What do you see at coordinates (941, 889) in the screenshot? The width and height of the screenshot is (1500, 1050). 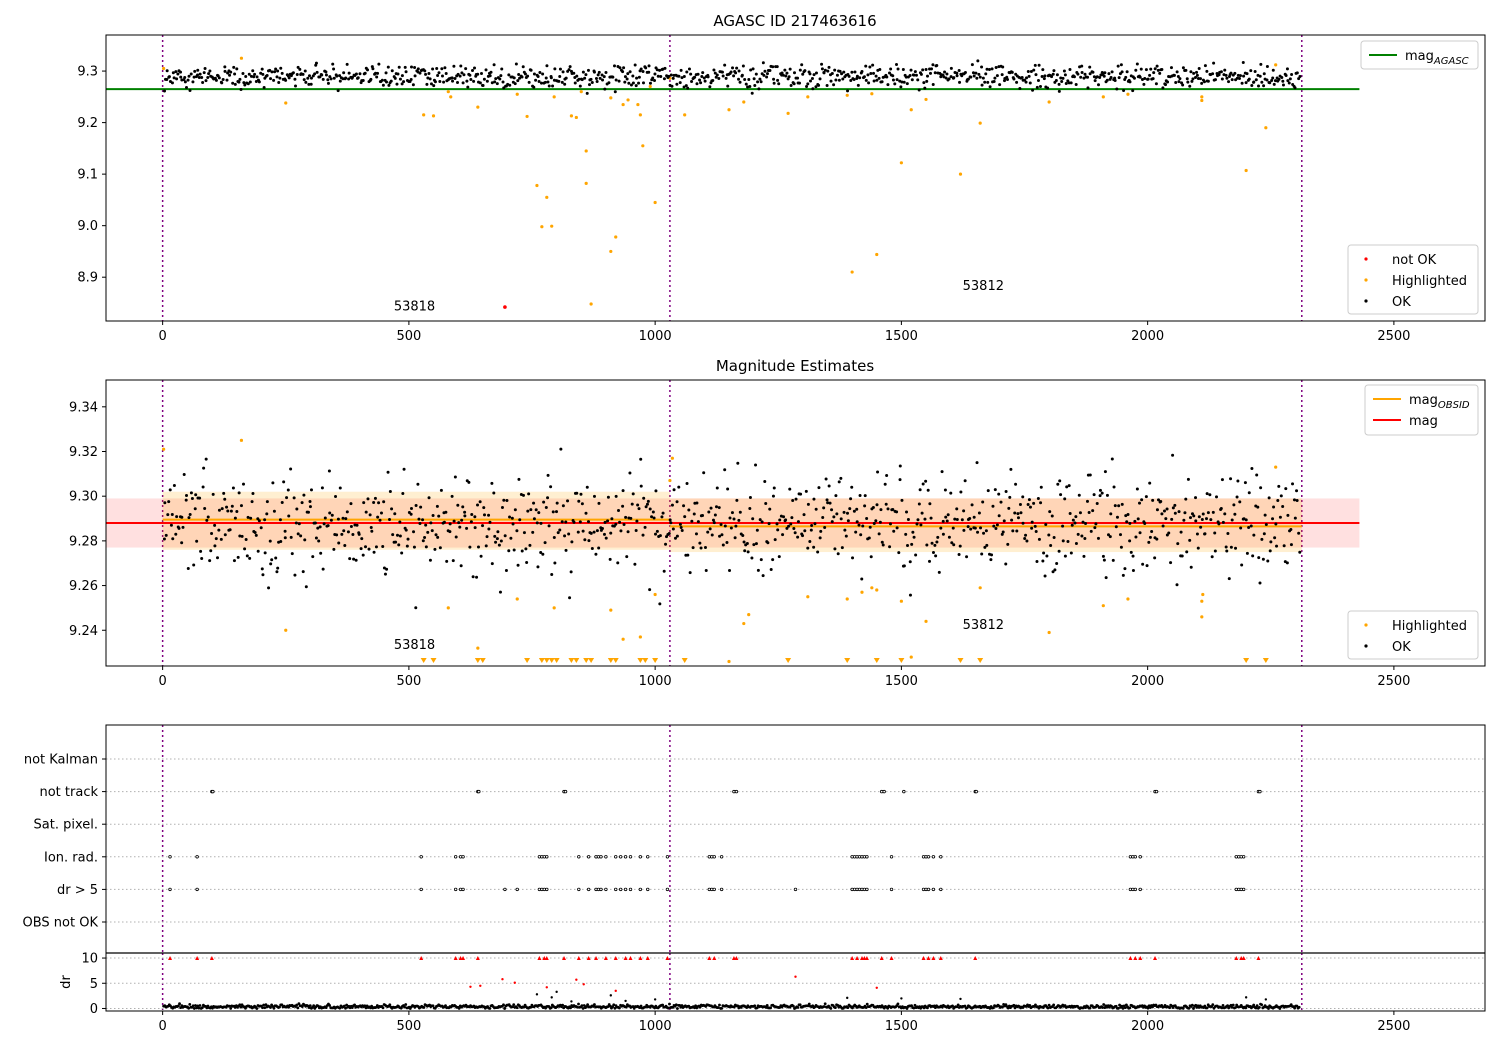 I see `flag-point` at bounding box center [941, 889].